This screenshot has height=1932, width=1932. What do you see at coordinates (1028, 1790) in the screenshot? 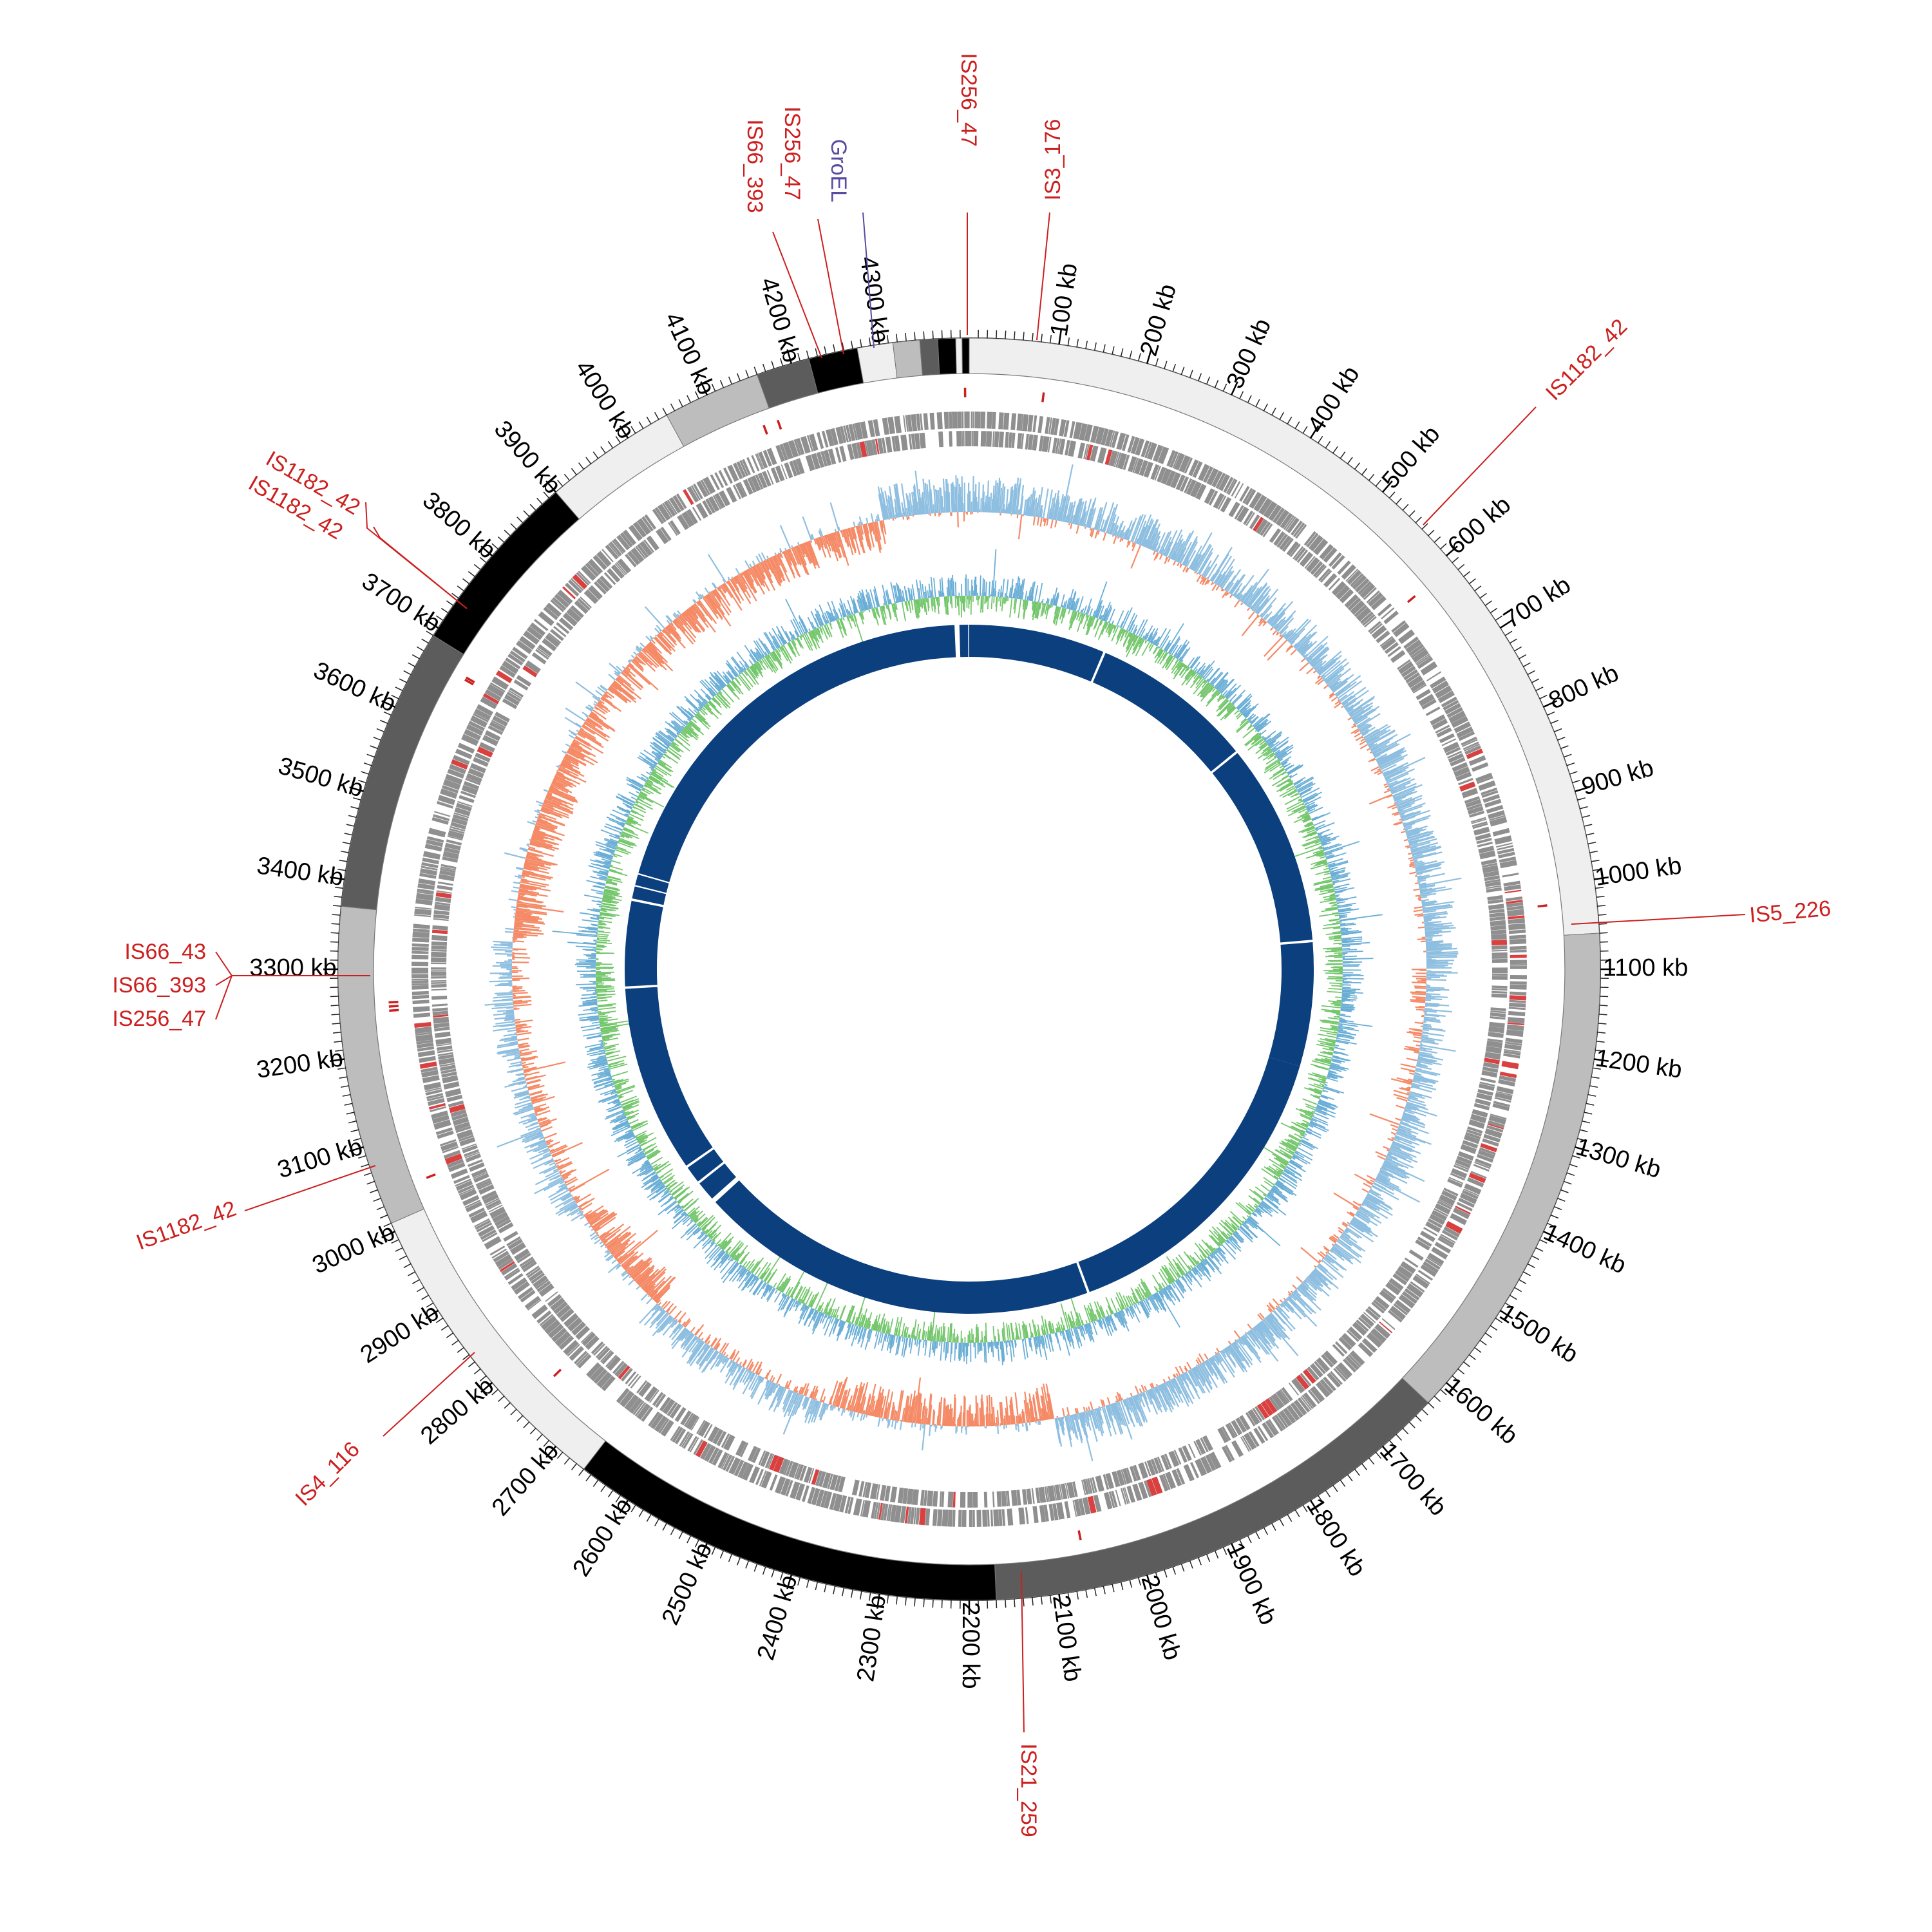
I see `annotation-label-7: IS21_259` at bounding box center [1028, 1790].